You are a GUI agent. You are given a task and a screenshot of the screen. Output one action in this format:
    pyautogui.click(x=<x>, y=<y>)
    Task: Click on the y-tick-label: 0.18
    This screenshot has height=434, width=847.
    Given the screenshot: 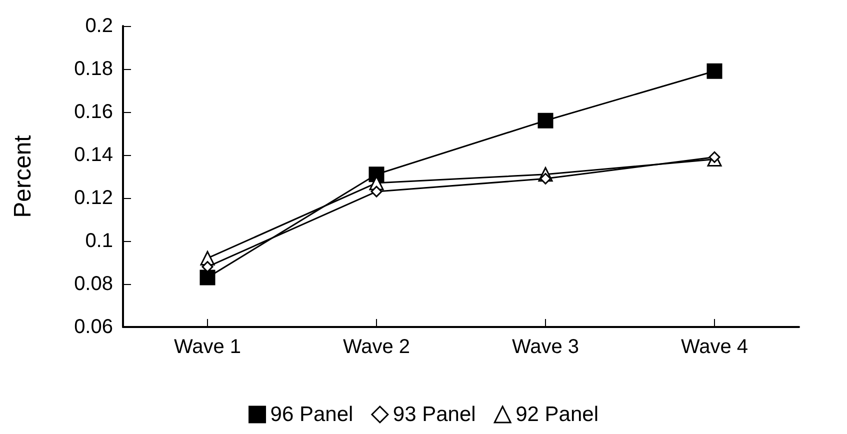 What is the action you would take?
    pyautogui.click(x=93, y=69)
    